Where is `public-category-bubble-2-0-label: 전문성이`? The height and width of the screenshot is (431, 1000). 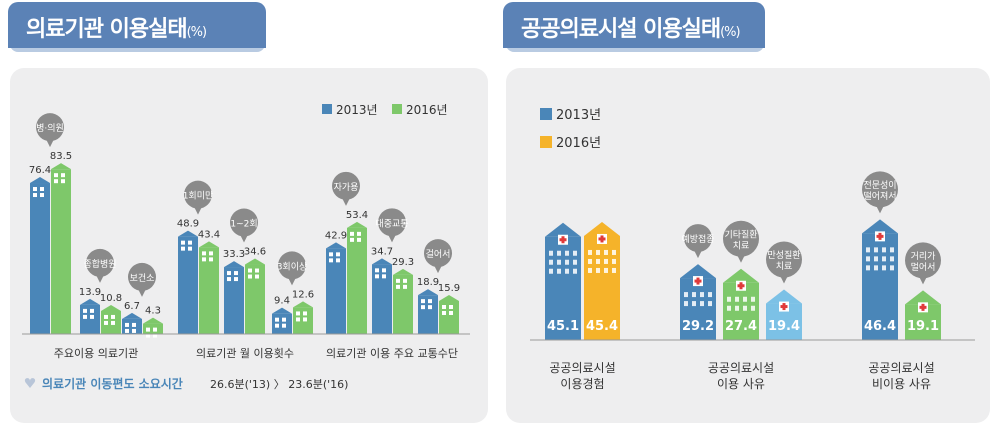
public-category-bubble-2-0-label: 전문성이 is located at coordinates (879, 185).